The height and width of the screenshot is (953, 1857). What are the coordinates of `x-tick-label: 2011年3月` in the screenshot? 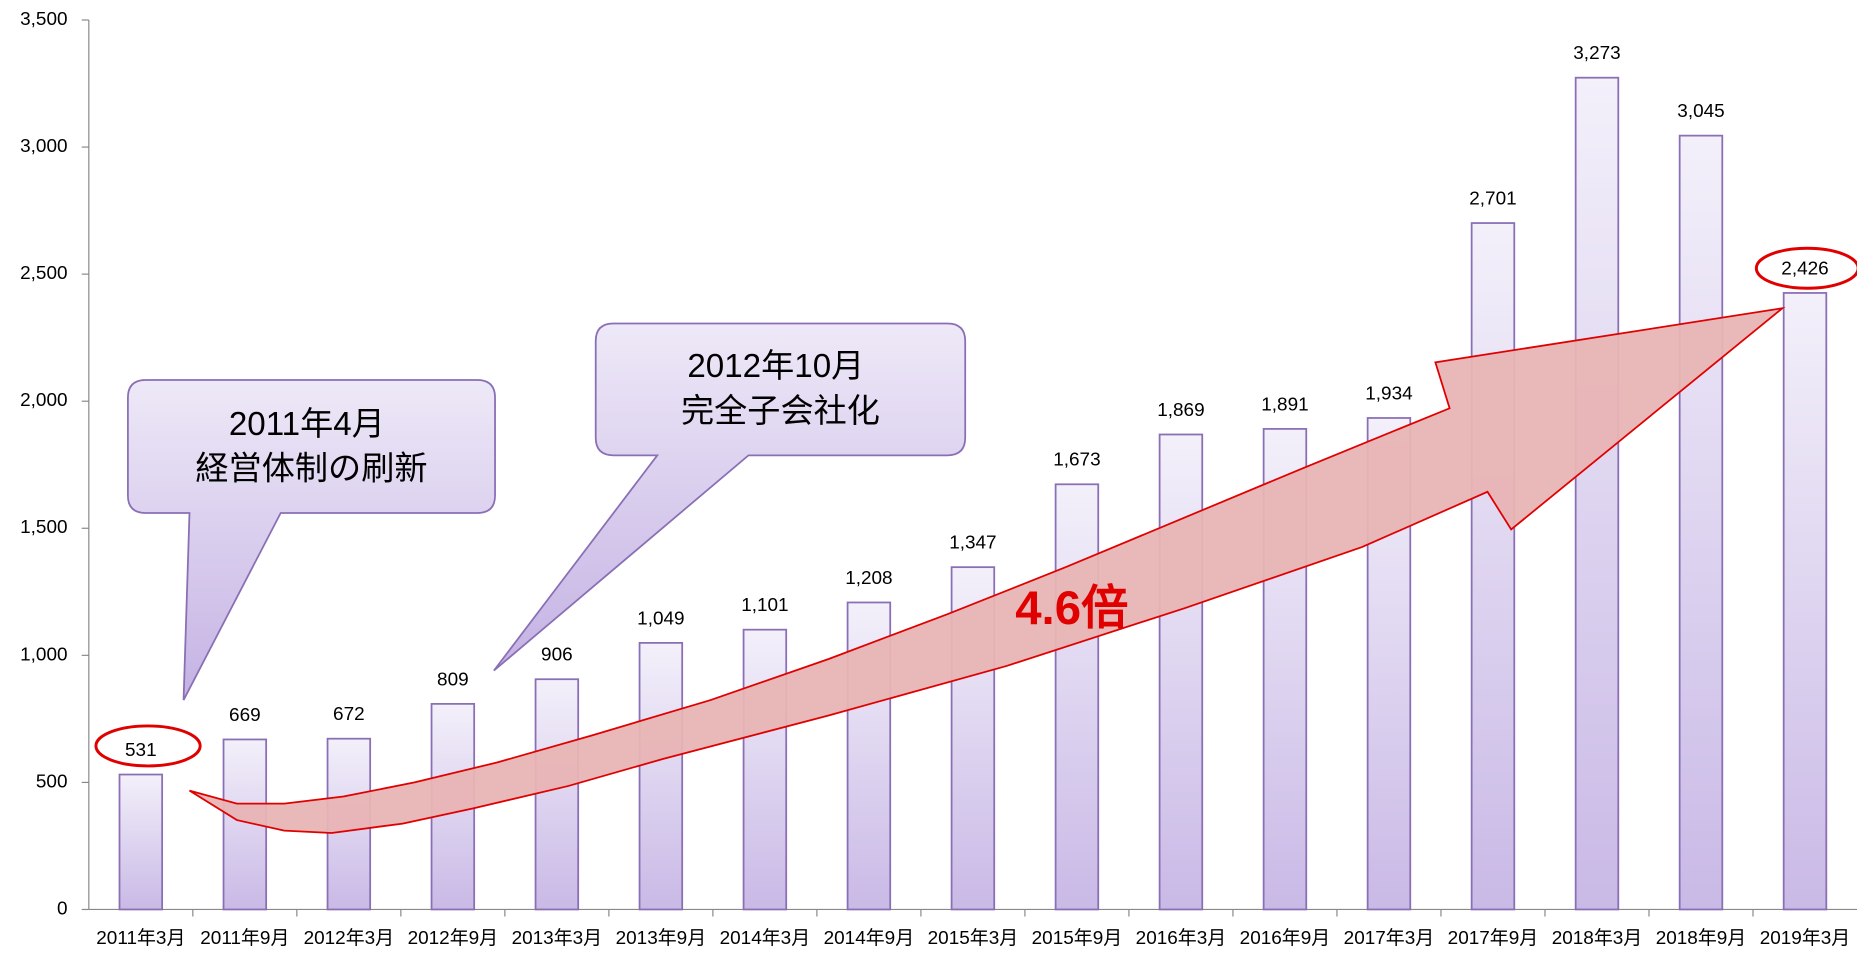 It's located at (140, 938).